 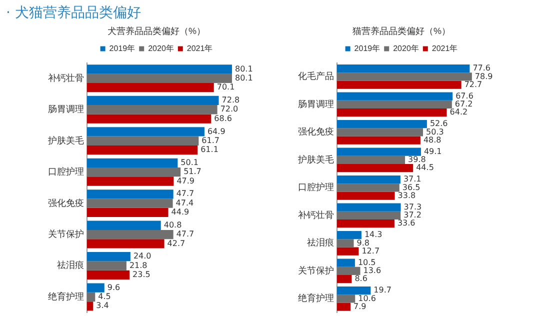 What do you see at coordinates (173, 225) in the screenshot?
I see `data-label: 40.8` at bounding box center [173, 225].